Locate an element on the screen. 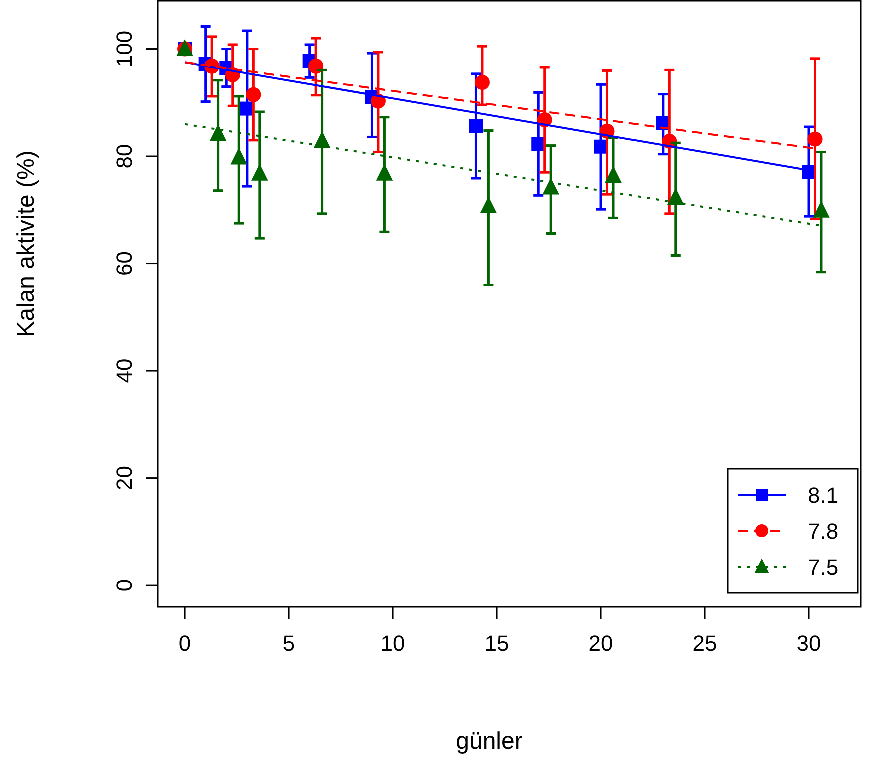  y-tick-label: 40 is located at coordinates (124, 371).